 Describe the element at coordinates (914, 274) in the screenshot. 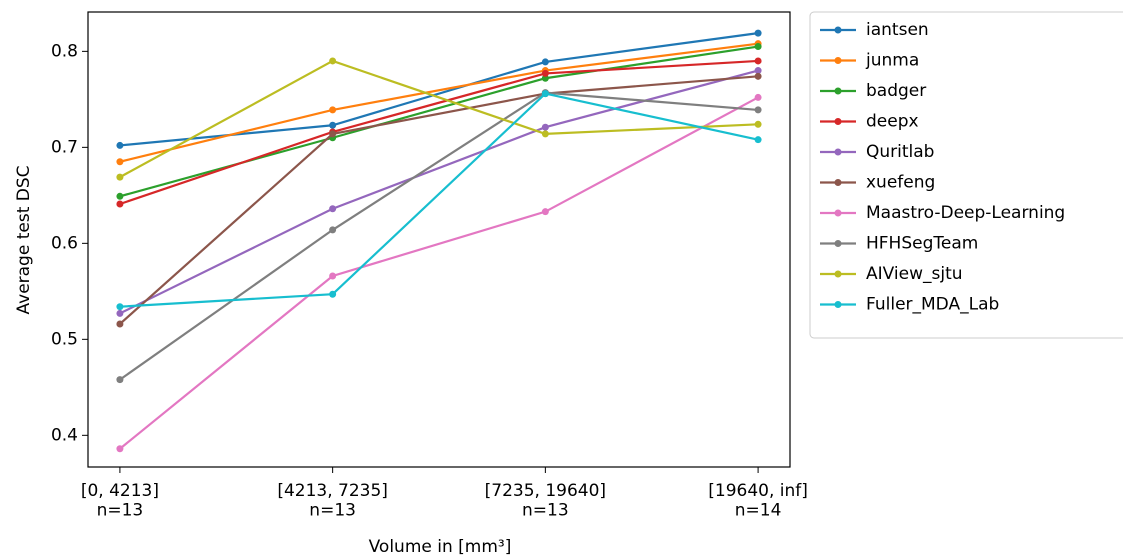

I see `legend-label: AIView_sjtu` at that location.